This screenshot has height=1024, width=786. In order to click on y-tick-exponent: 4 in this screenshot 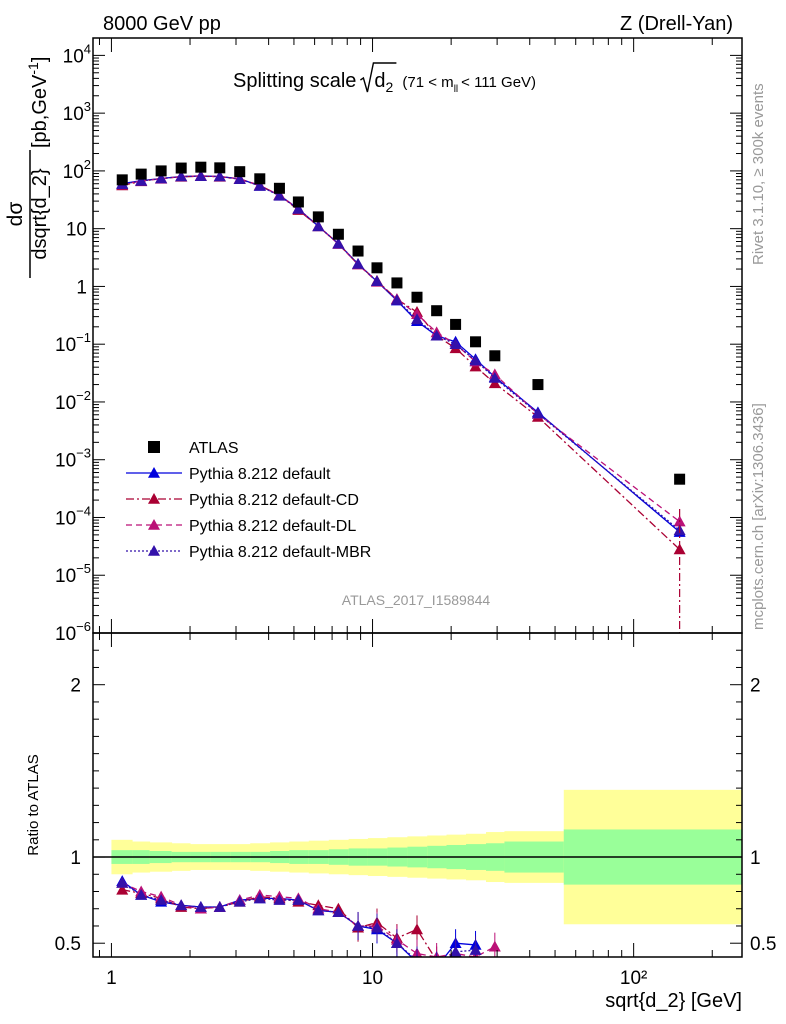, I will do `click(87, 48)`.